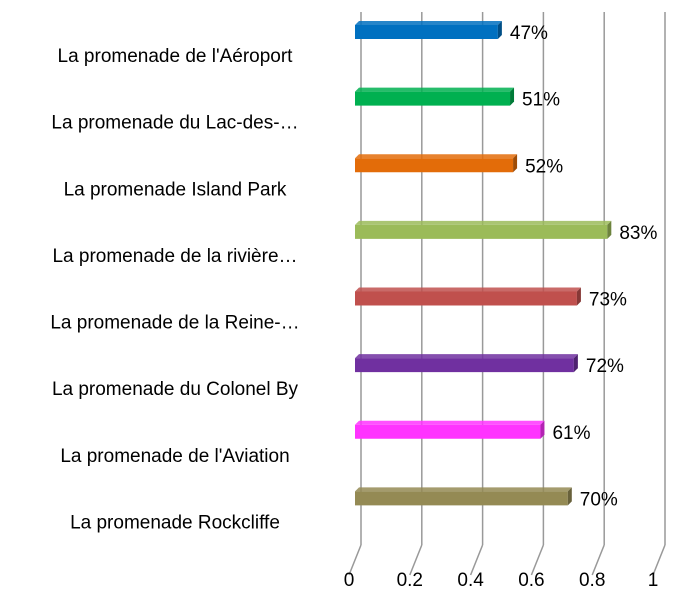 The width and height of the screenshot is (683, 604). What do you see at coordinates (653, 580) in the screenshot?
I see `x-tick-label: 1` at bounding box center [653, 580].